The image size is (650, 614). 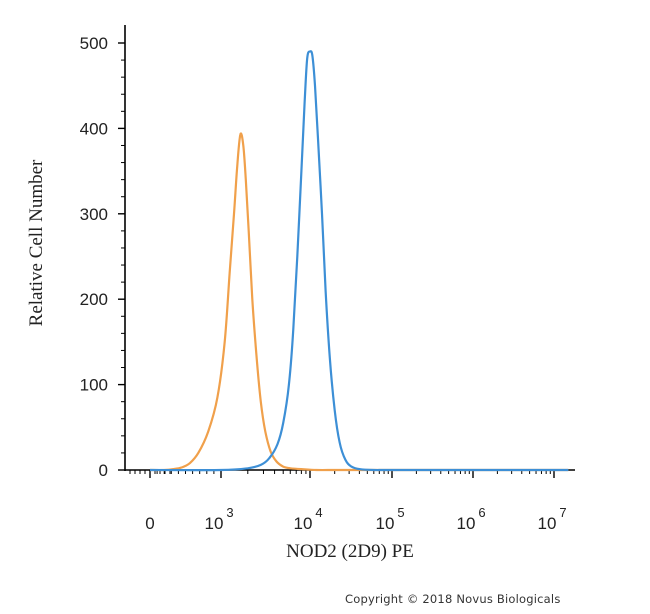 I want to click on x-tick-label: 10³, so click(x=219, y=519).